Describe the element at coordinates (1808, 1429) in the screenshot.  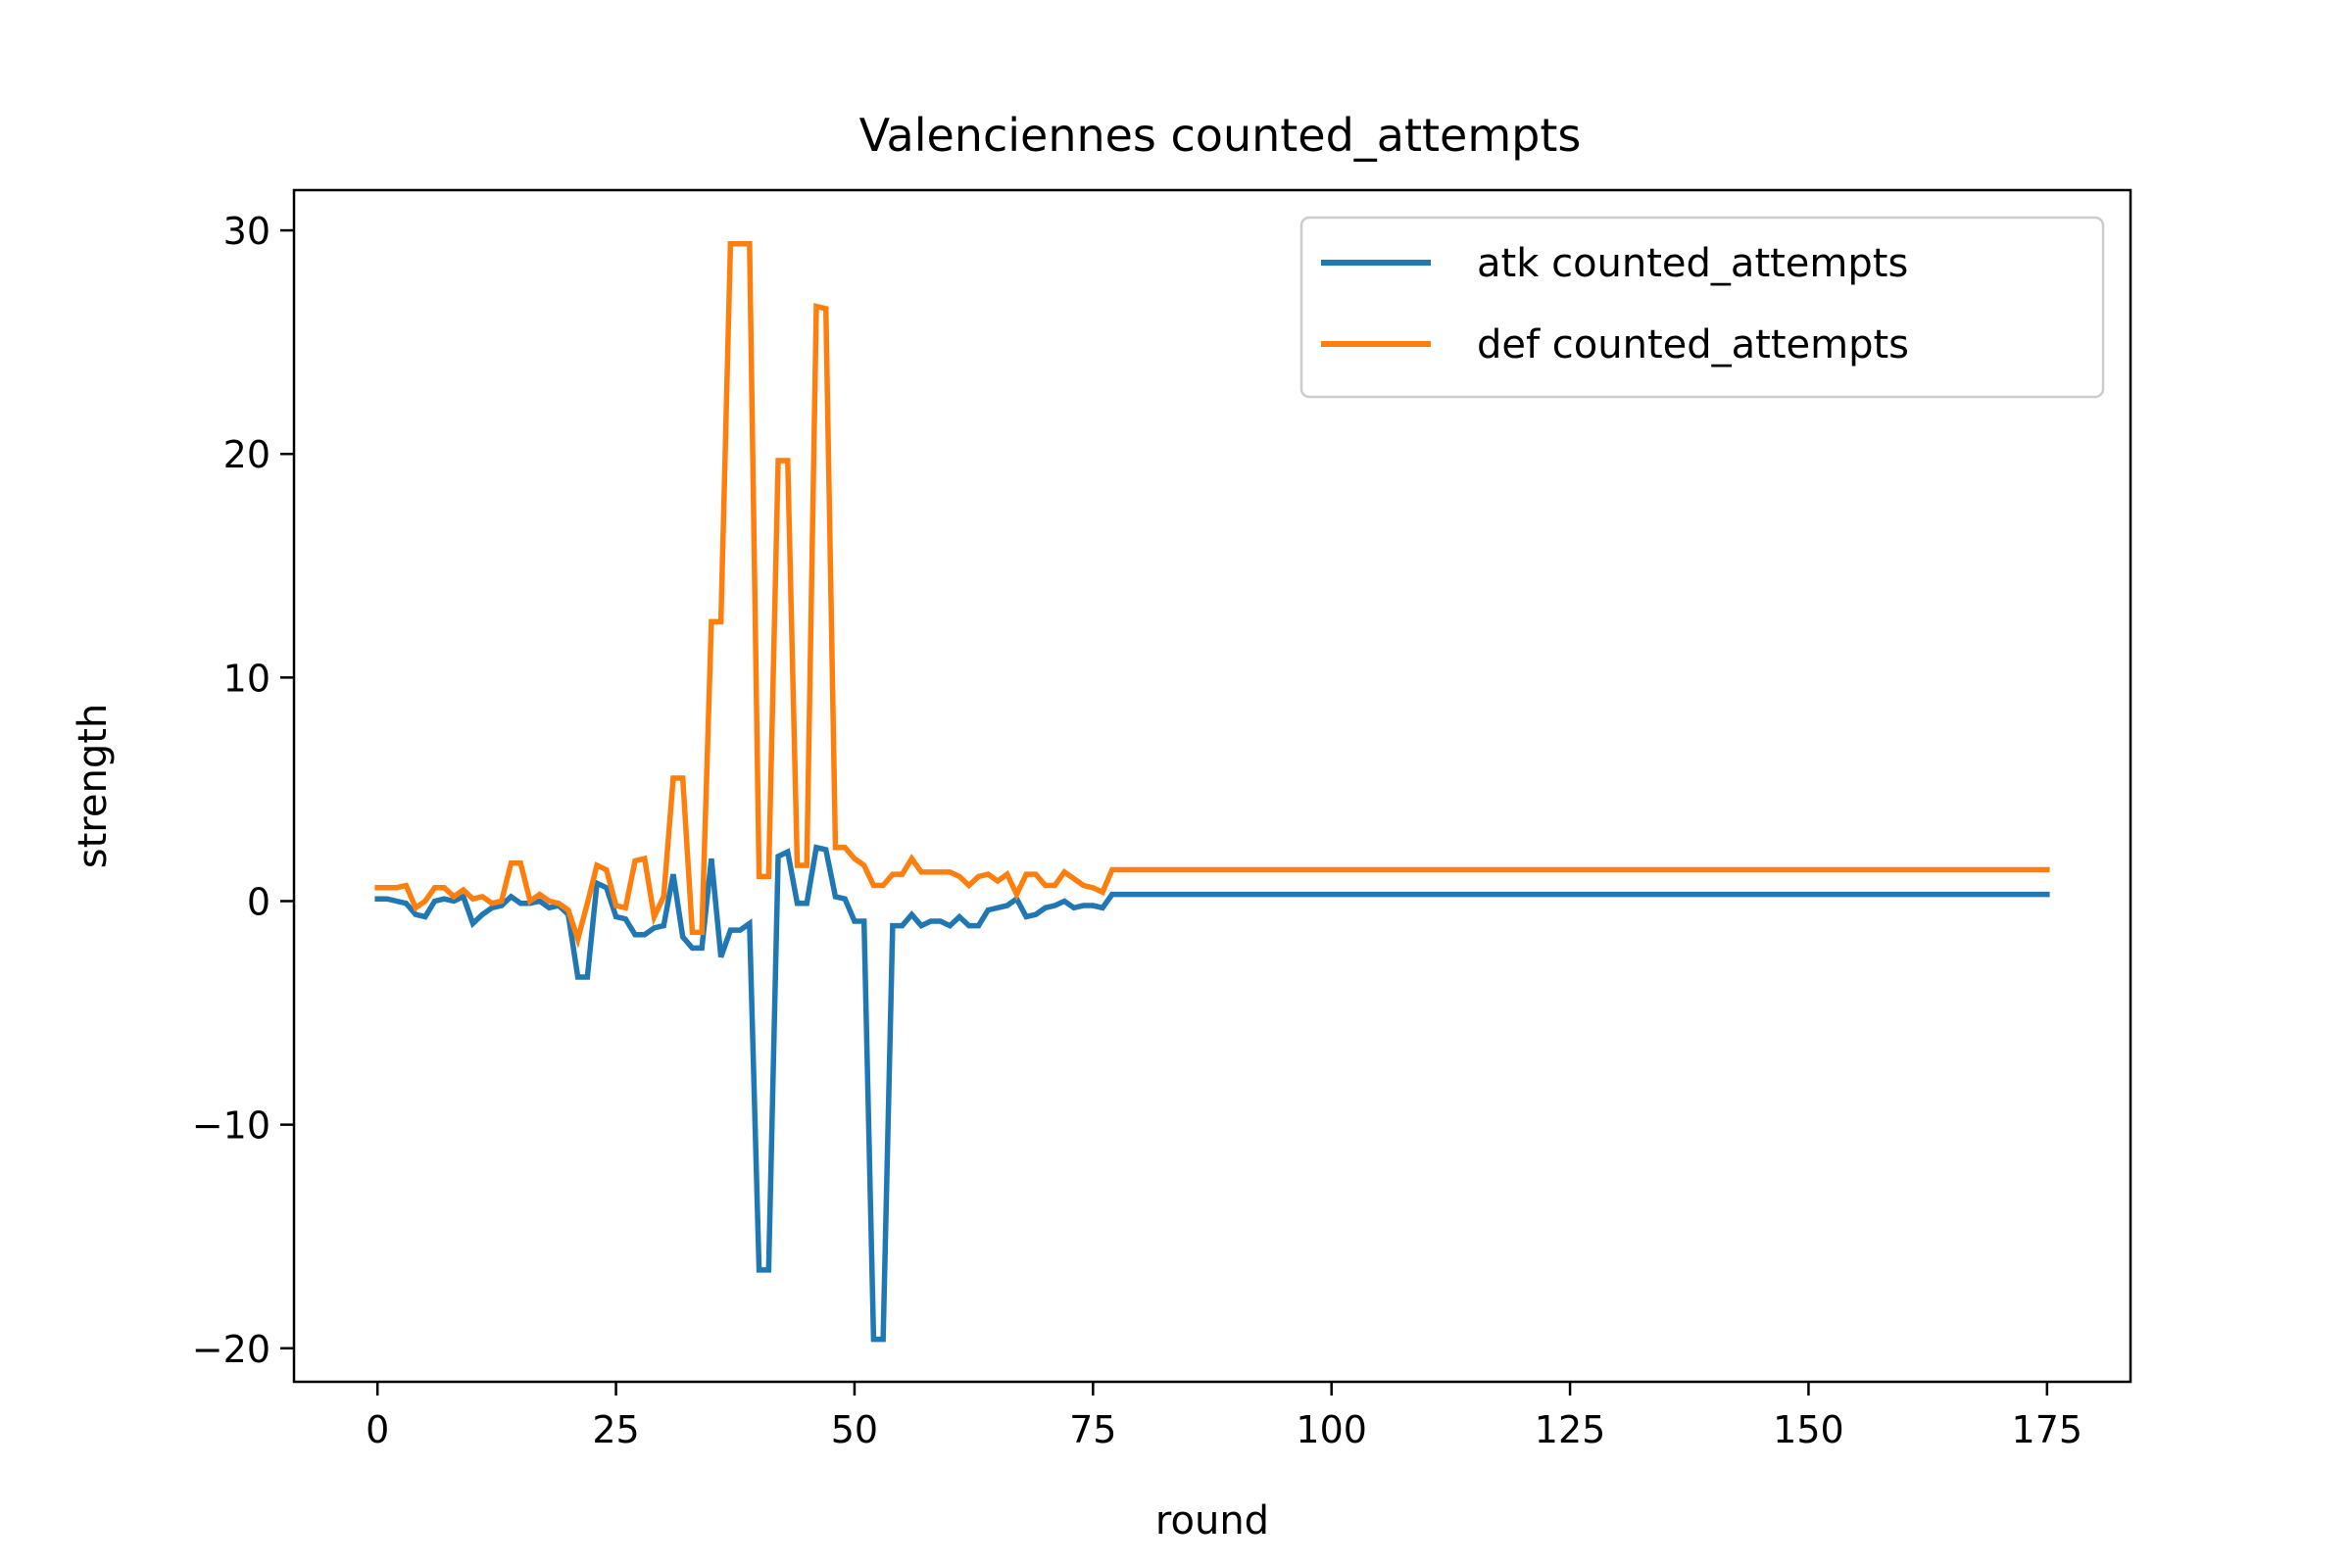
I see `x-tick-label: 150` at that location.